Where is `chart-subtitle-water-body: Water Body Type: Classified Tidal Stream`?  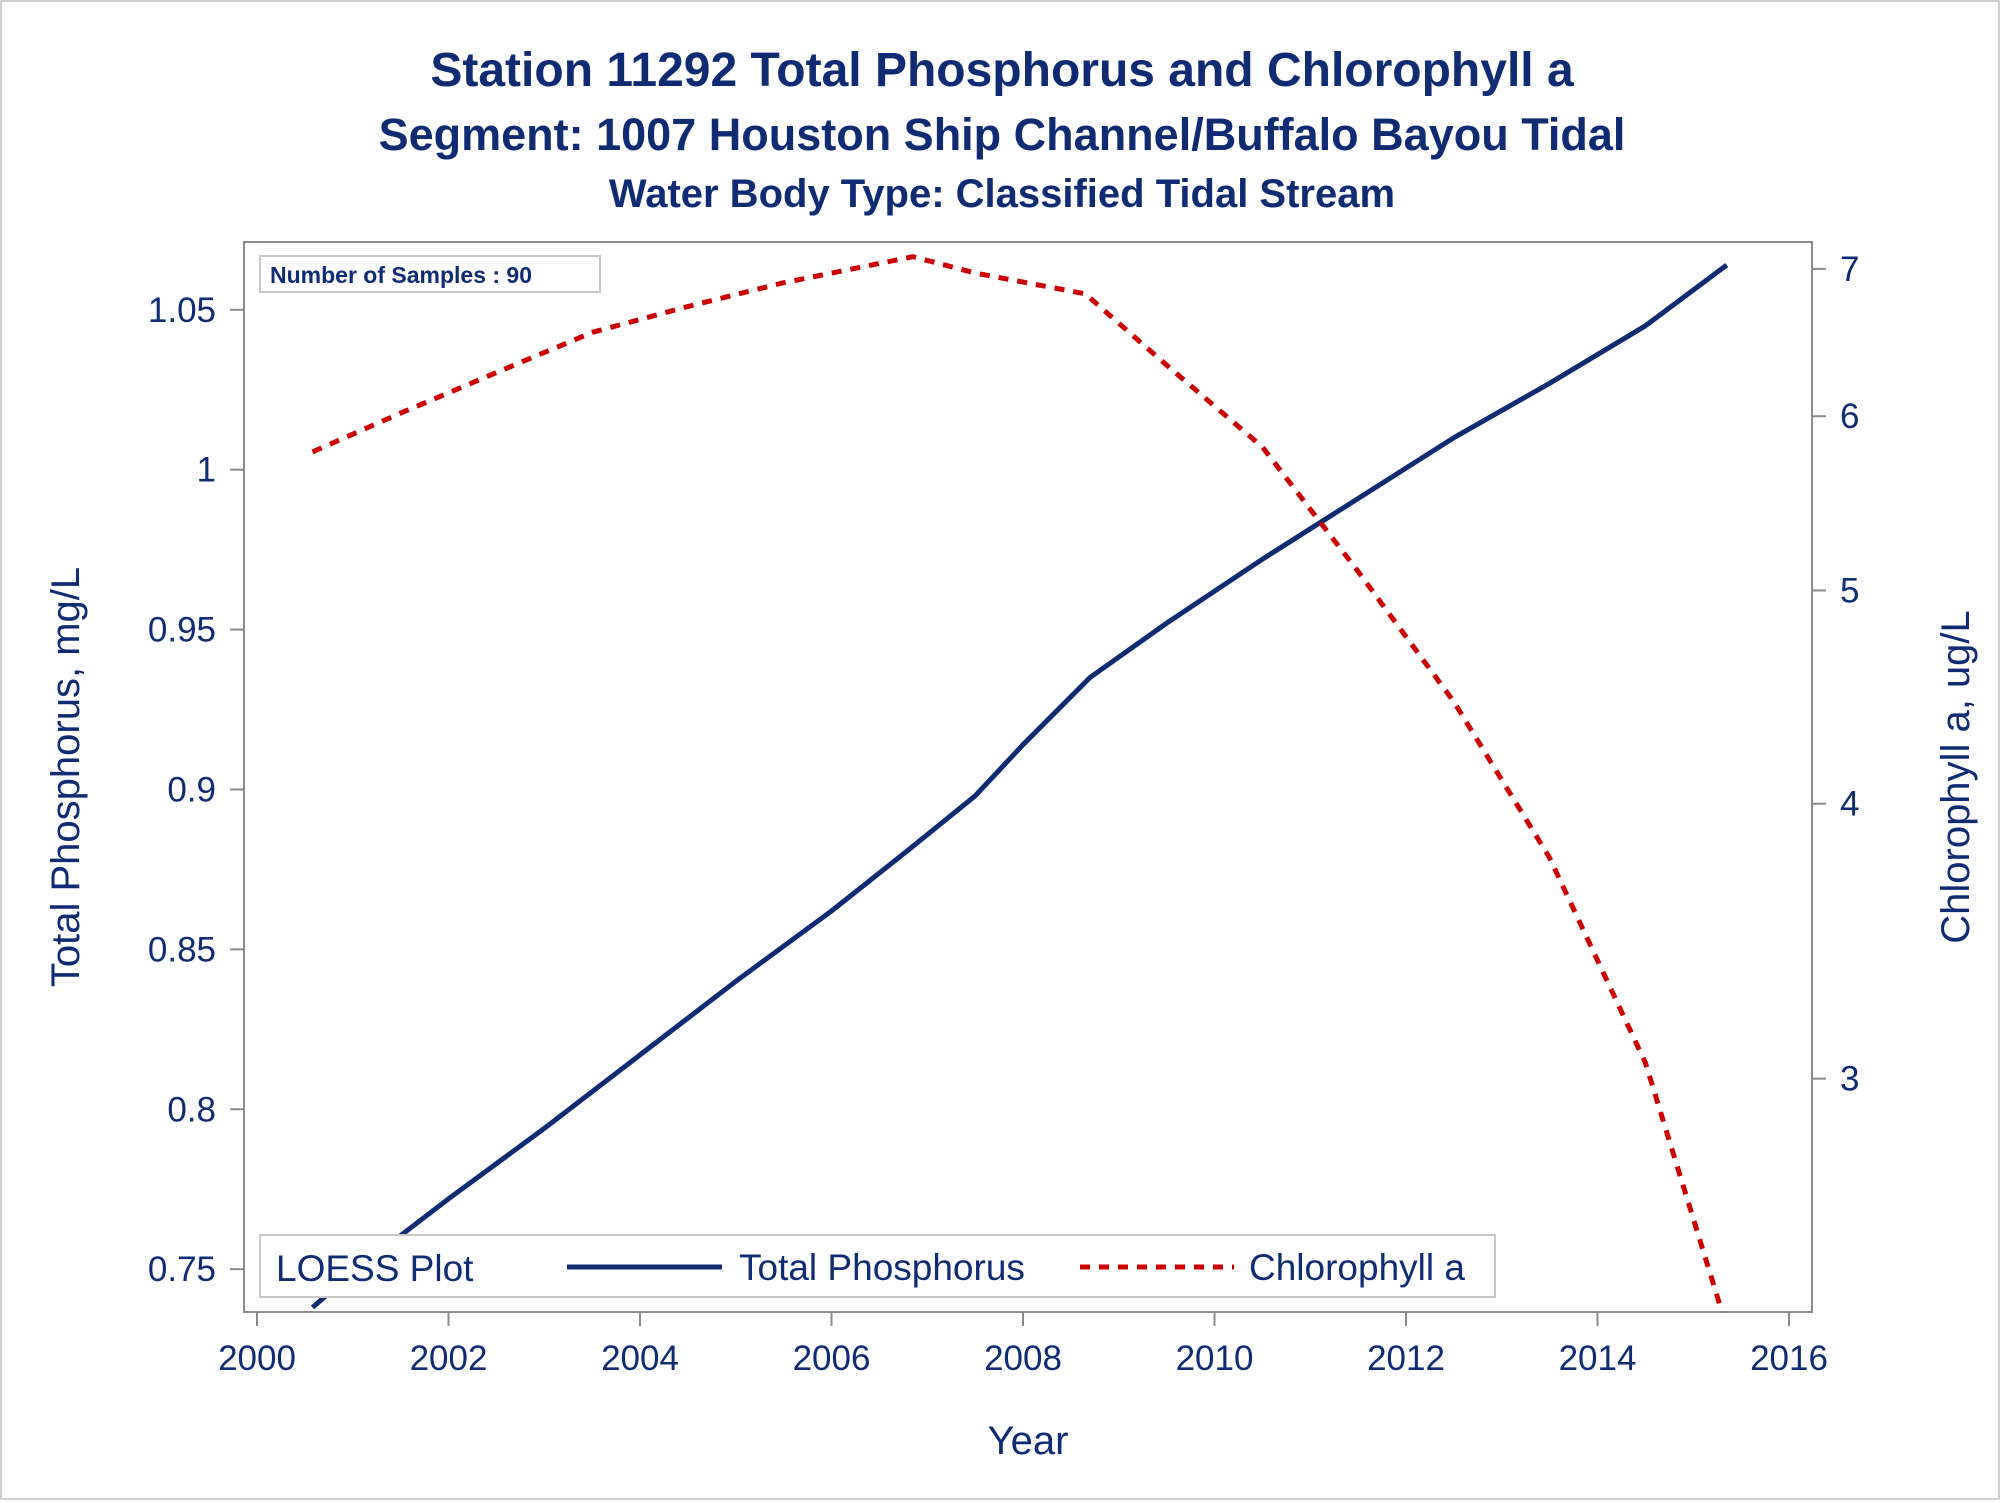 chart-subtitle-water-body: Water Body Type: Classified Tidal Stream is located at coordinates (1002, 194).